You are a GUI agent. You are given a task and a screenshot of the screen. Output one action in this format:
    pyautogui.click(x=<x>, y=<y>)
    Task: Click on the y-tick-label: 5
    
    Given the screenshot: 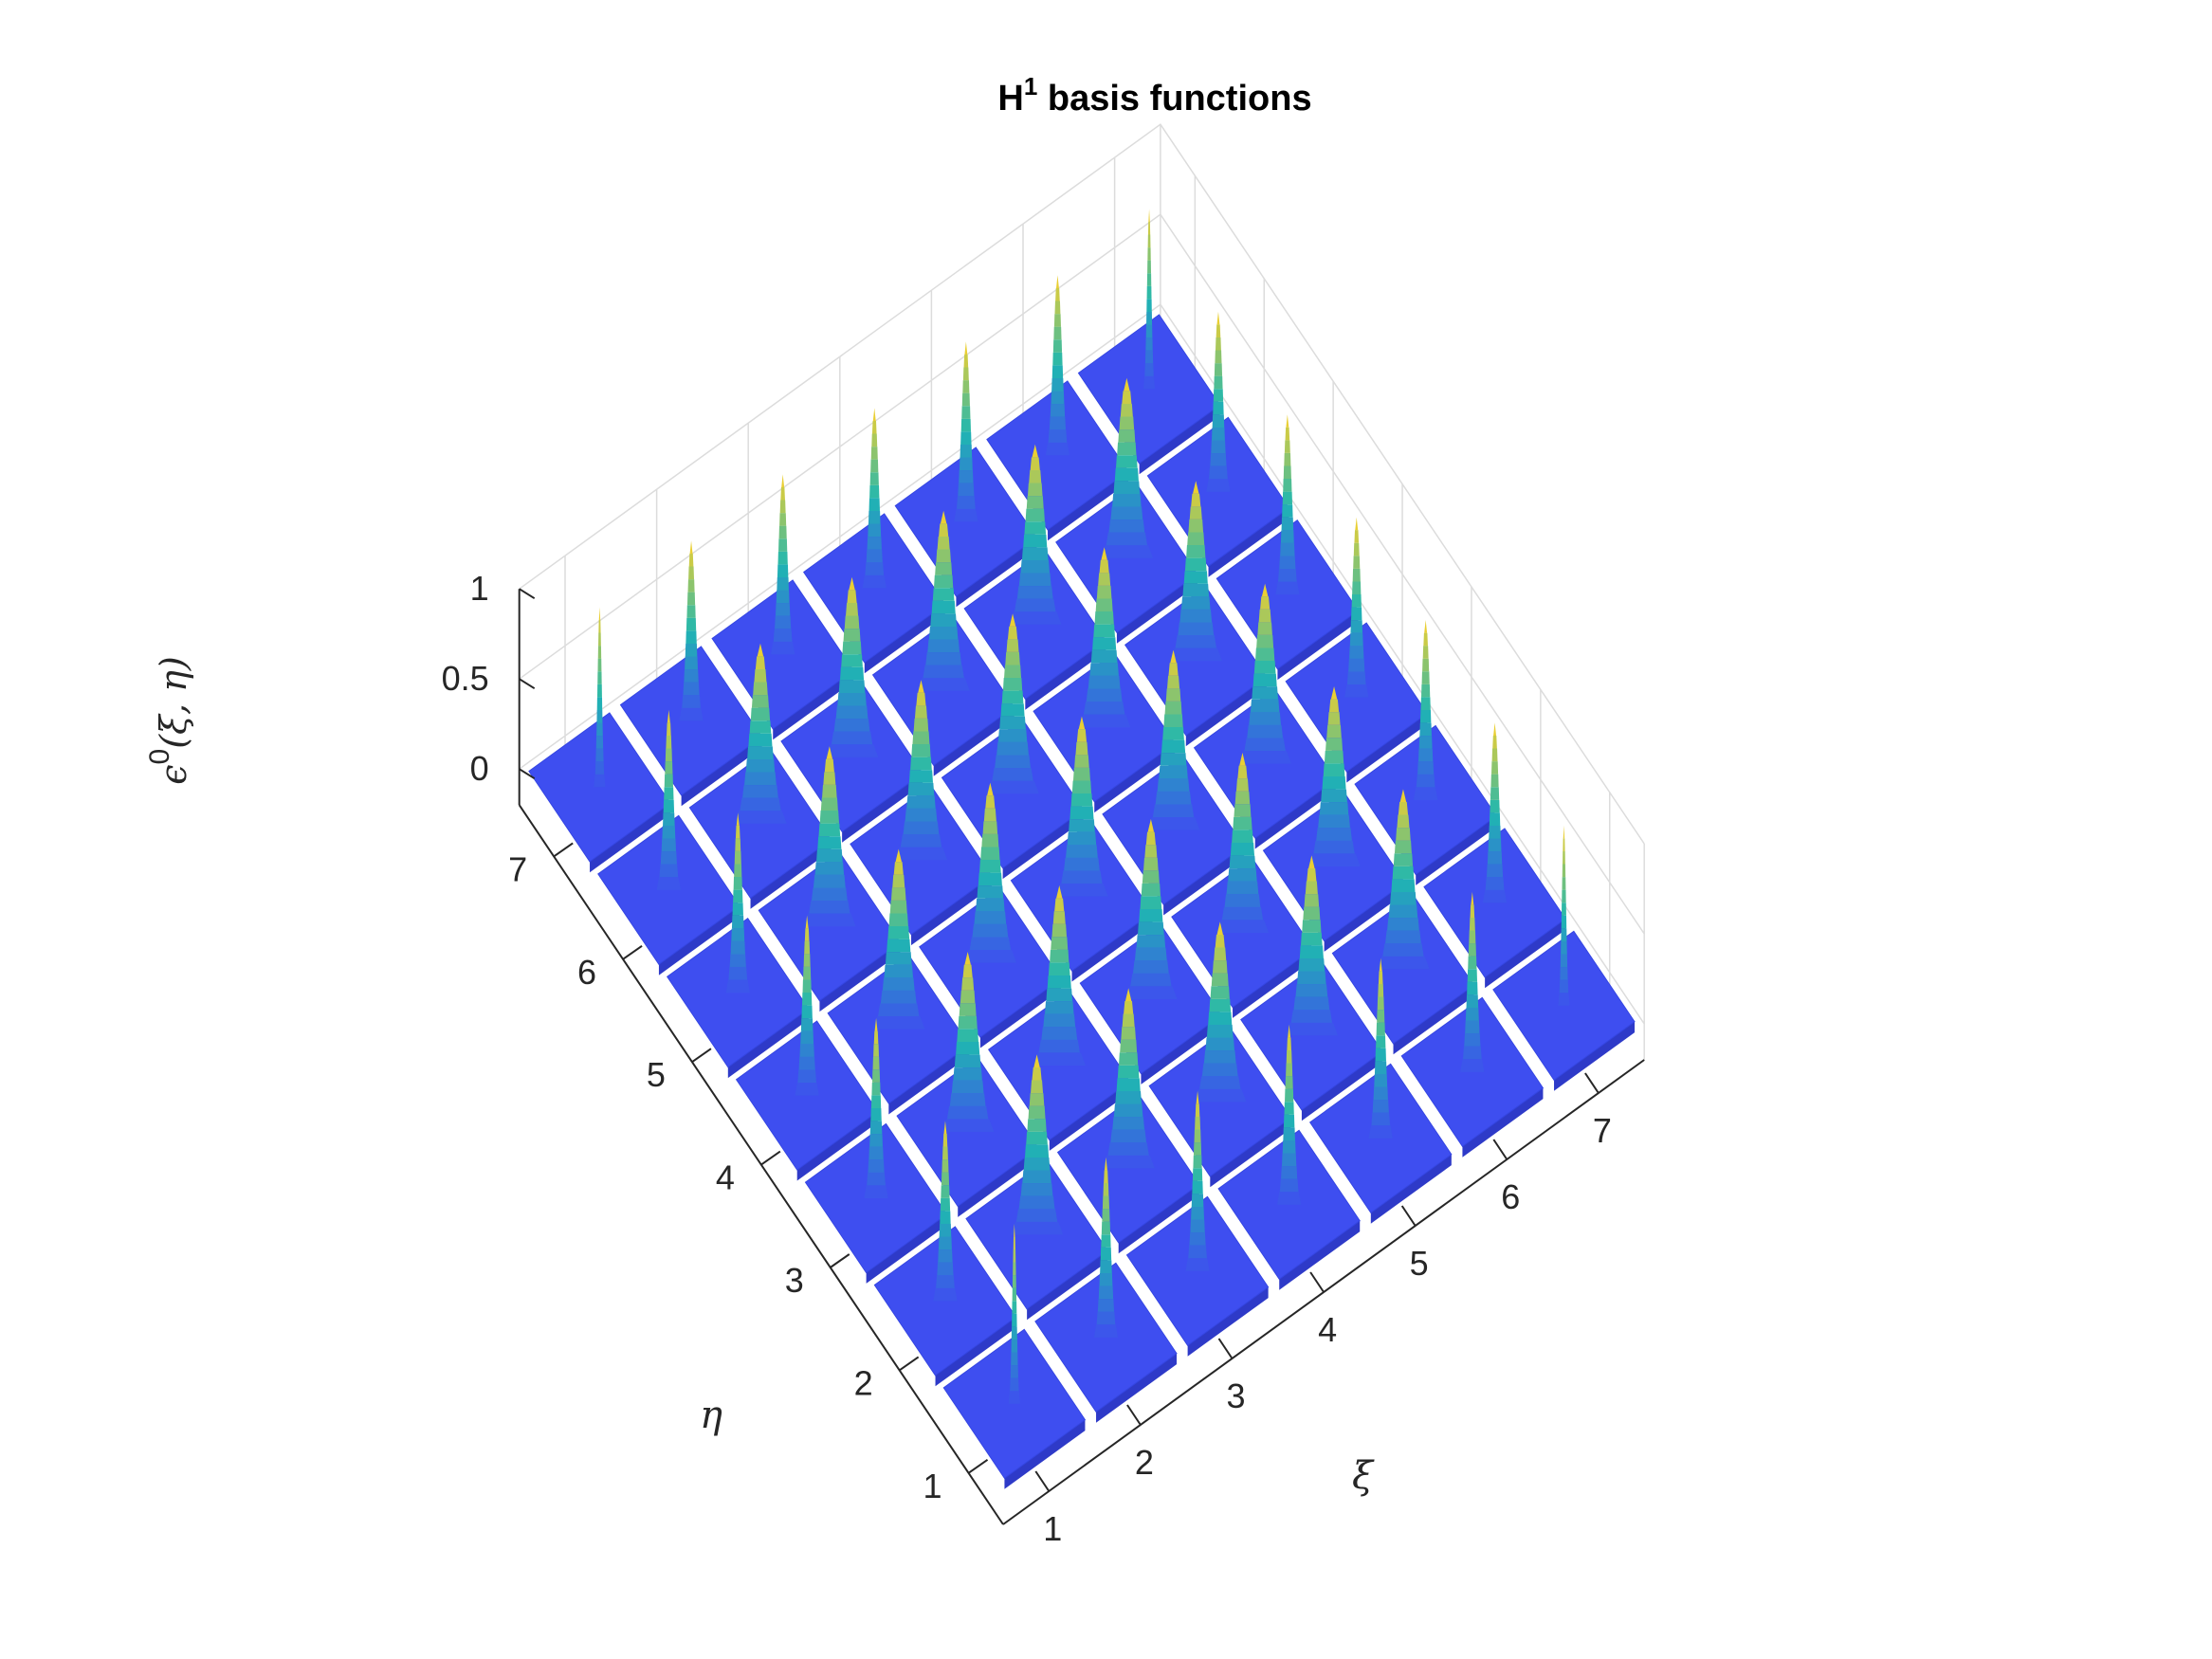 What is the action you would take?
    pyautogui.click(x=656, y=1074)
    